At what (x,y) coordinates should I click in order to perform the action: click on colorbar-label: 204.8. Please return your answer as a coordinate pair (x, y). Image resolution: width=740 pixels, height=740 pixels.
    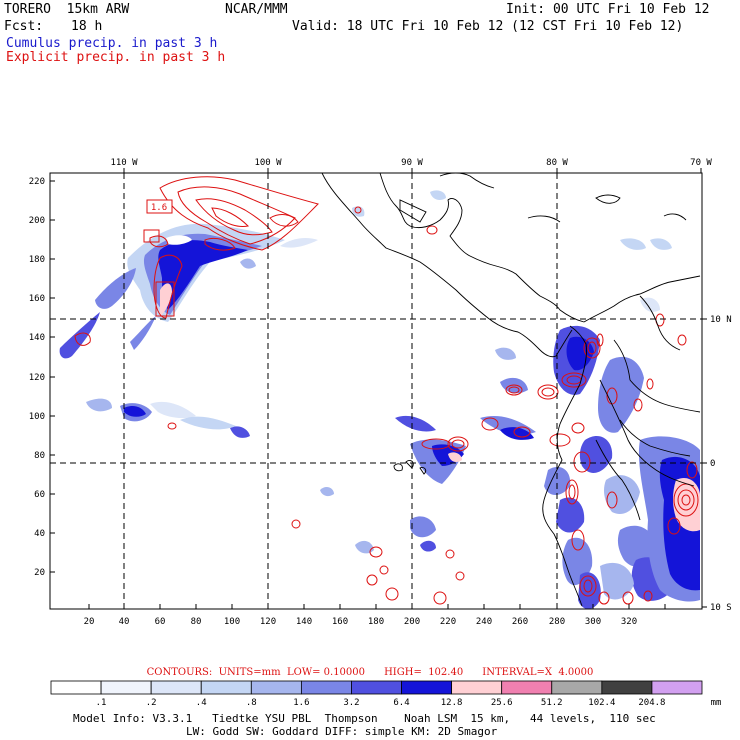
    Looking at the image, I should click on (651, 703).